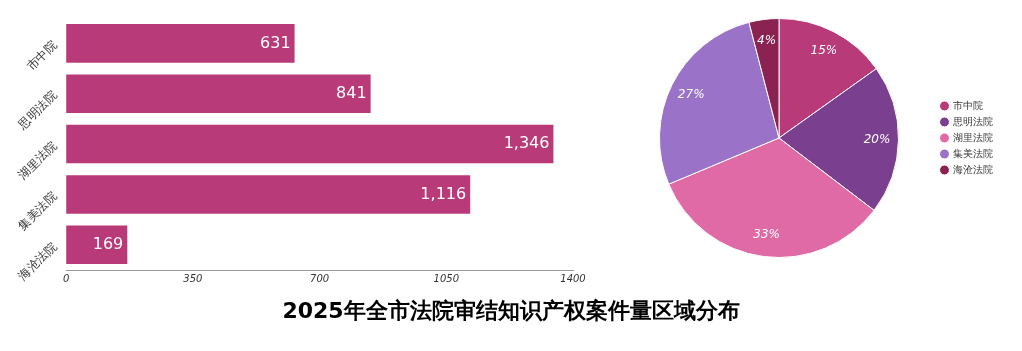 The height and width of the screenshot is (351, 1022). I want to click on data-label: 33%, so click(766, 234).